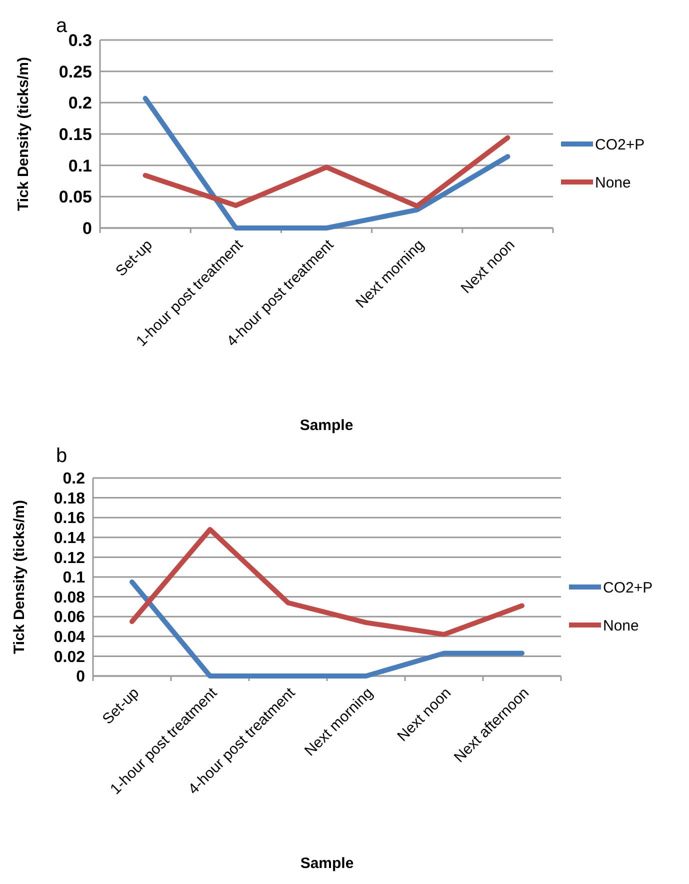 This screenshot has width=689, height=884. What do you see at coordinates (62, 456) in the screenshot?
I see `chart-title: b` at bounding box center [62, 456].